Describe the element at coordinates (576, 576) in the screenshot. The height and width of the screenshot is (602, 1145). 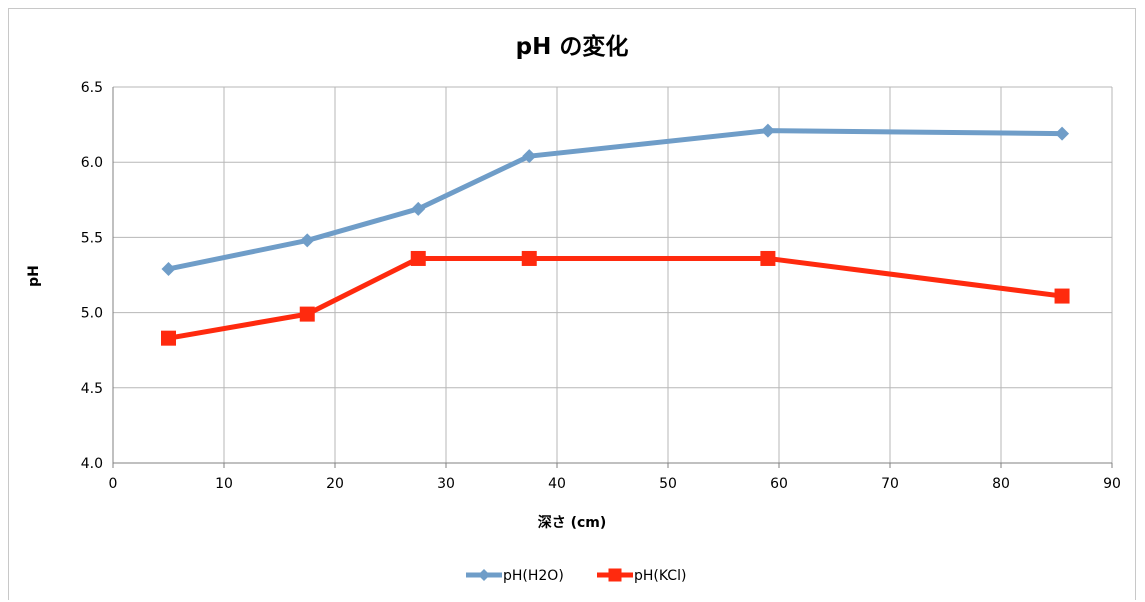
I see `legend: pH(H2O) pH(KCl)` at that location.